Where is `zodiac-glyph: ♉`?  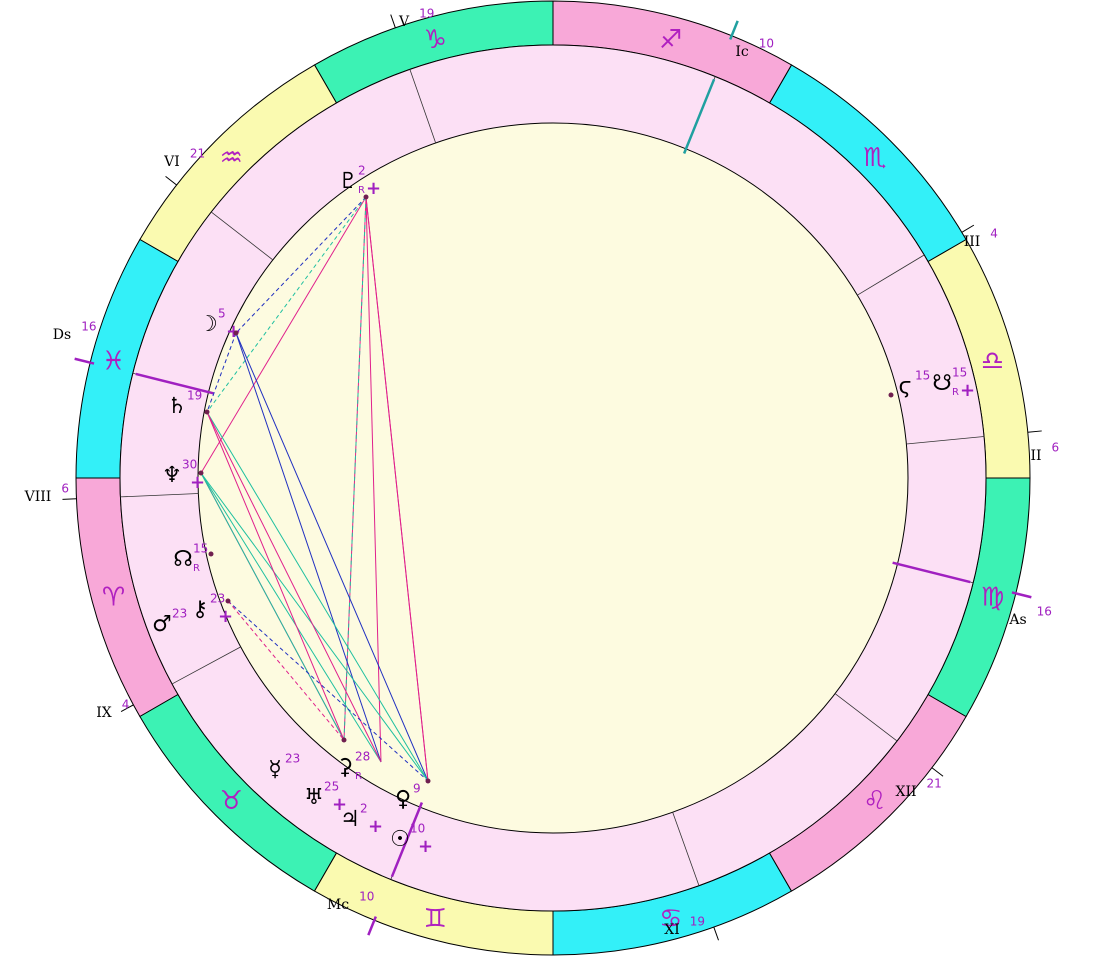
zodiac-glyph: ♉ is located at coordinates (231, 801).